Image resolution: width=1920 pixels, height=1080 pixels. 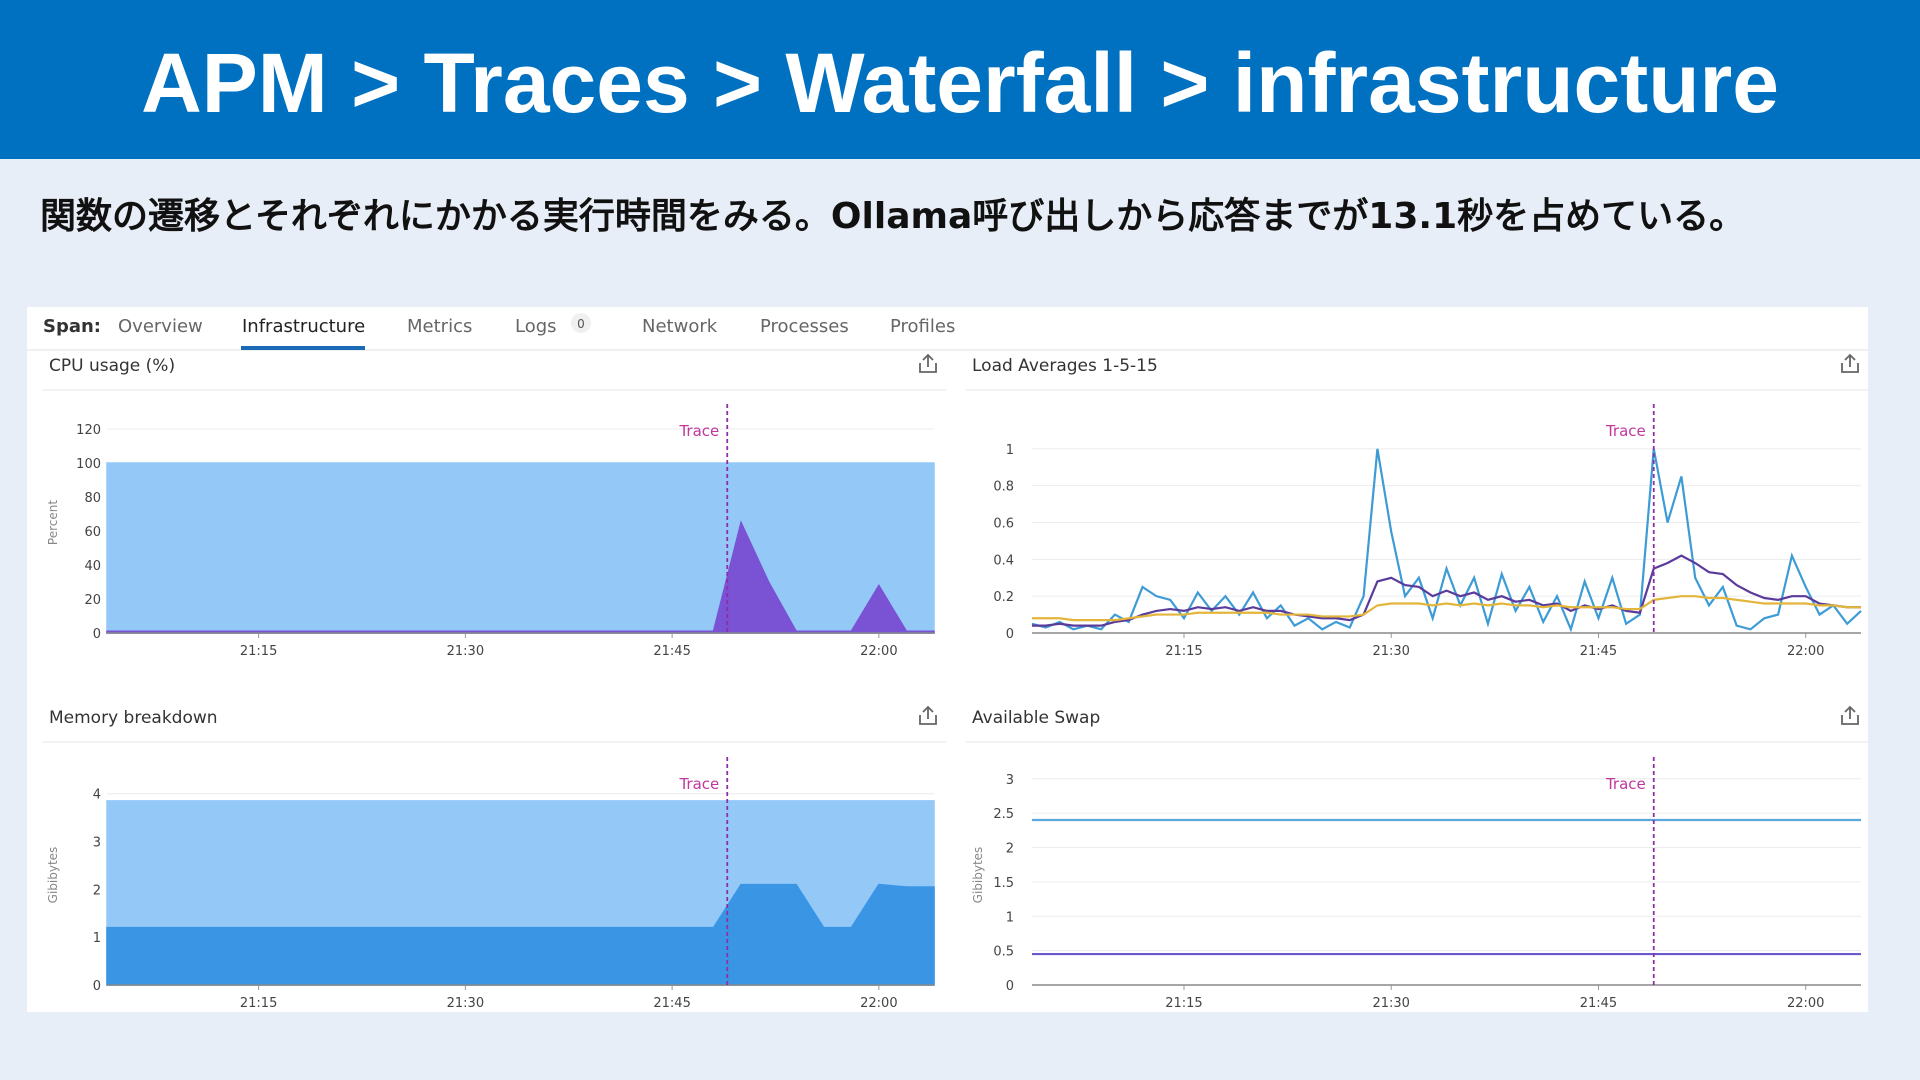 What do you see at coordinates (1003, 952) in the screenshot?
I see `y-tick-label: 0.5` at bounding box center [1003, 952].